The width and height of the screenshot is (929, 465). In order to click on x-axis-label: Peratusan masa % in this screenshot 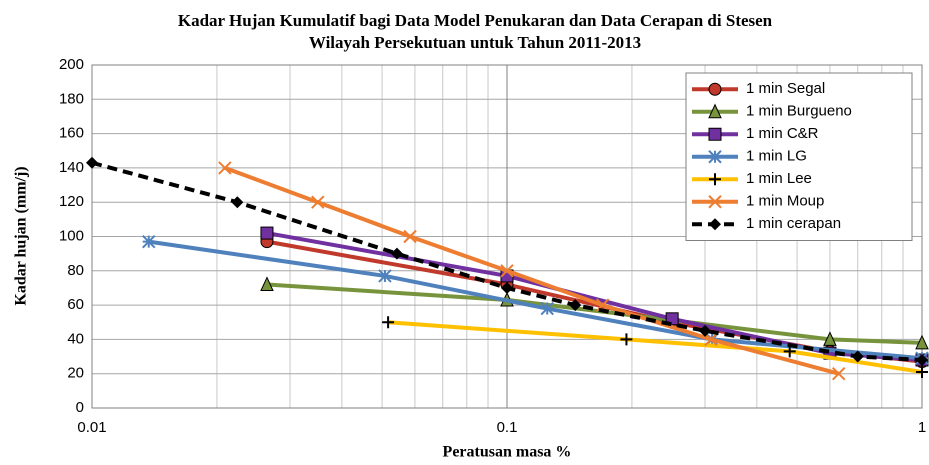, I will do `click(507, 452)`.